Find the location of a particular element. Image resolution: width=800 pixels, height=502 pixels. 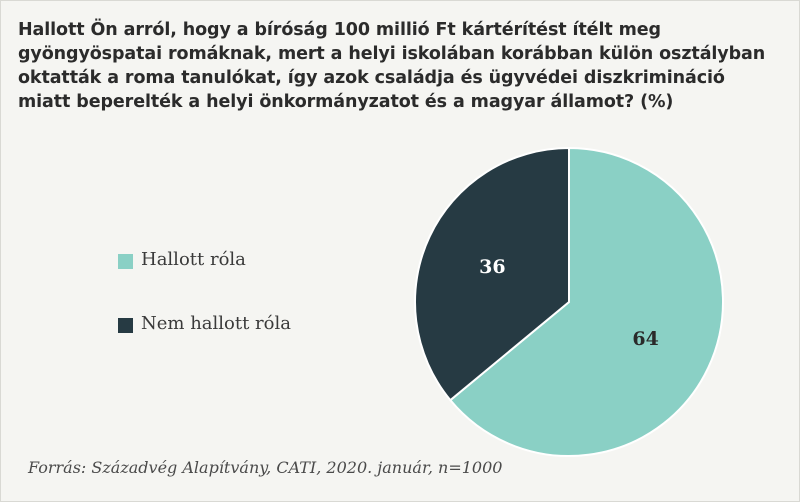

legend-item-nem-hallott: Nem hallott róla is located at coordinates (204, 323).